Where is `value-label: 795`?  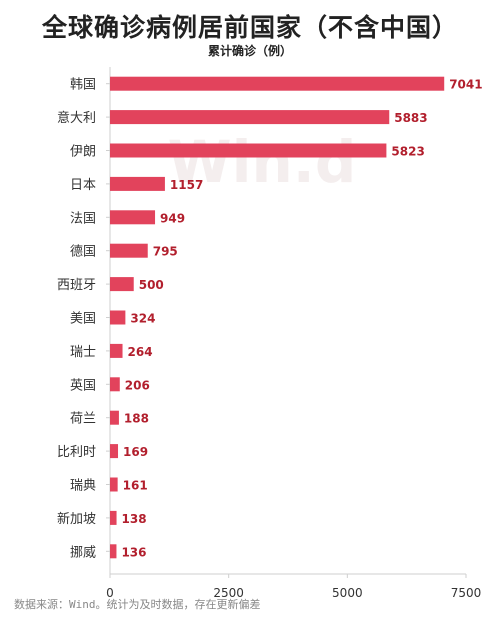
value-label: 795 is located at coordinates (165, 252).